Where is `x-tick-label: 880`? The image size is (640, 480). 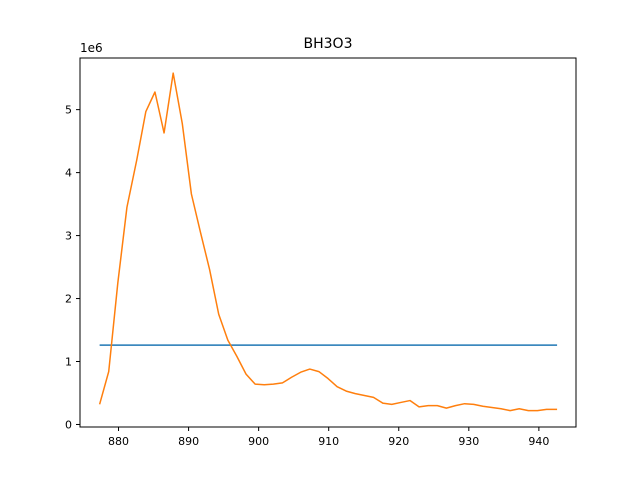 x-tick-label: 880 is located at coordinates (118, 441).